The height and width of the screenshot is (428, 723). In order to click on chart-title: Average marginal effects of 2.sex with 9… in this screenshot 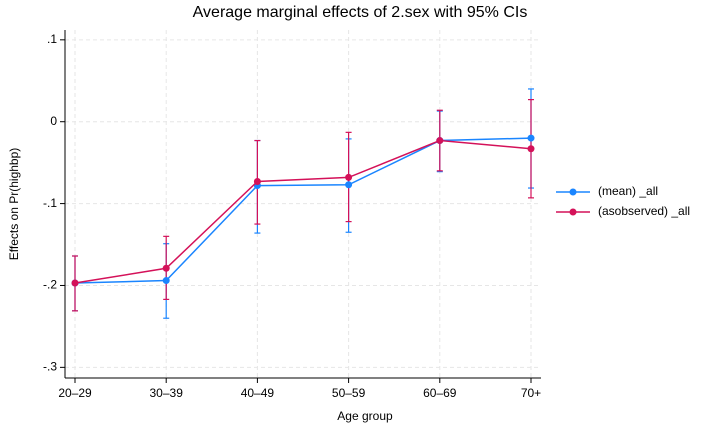, I will do `click(360, 12)`.